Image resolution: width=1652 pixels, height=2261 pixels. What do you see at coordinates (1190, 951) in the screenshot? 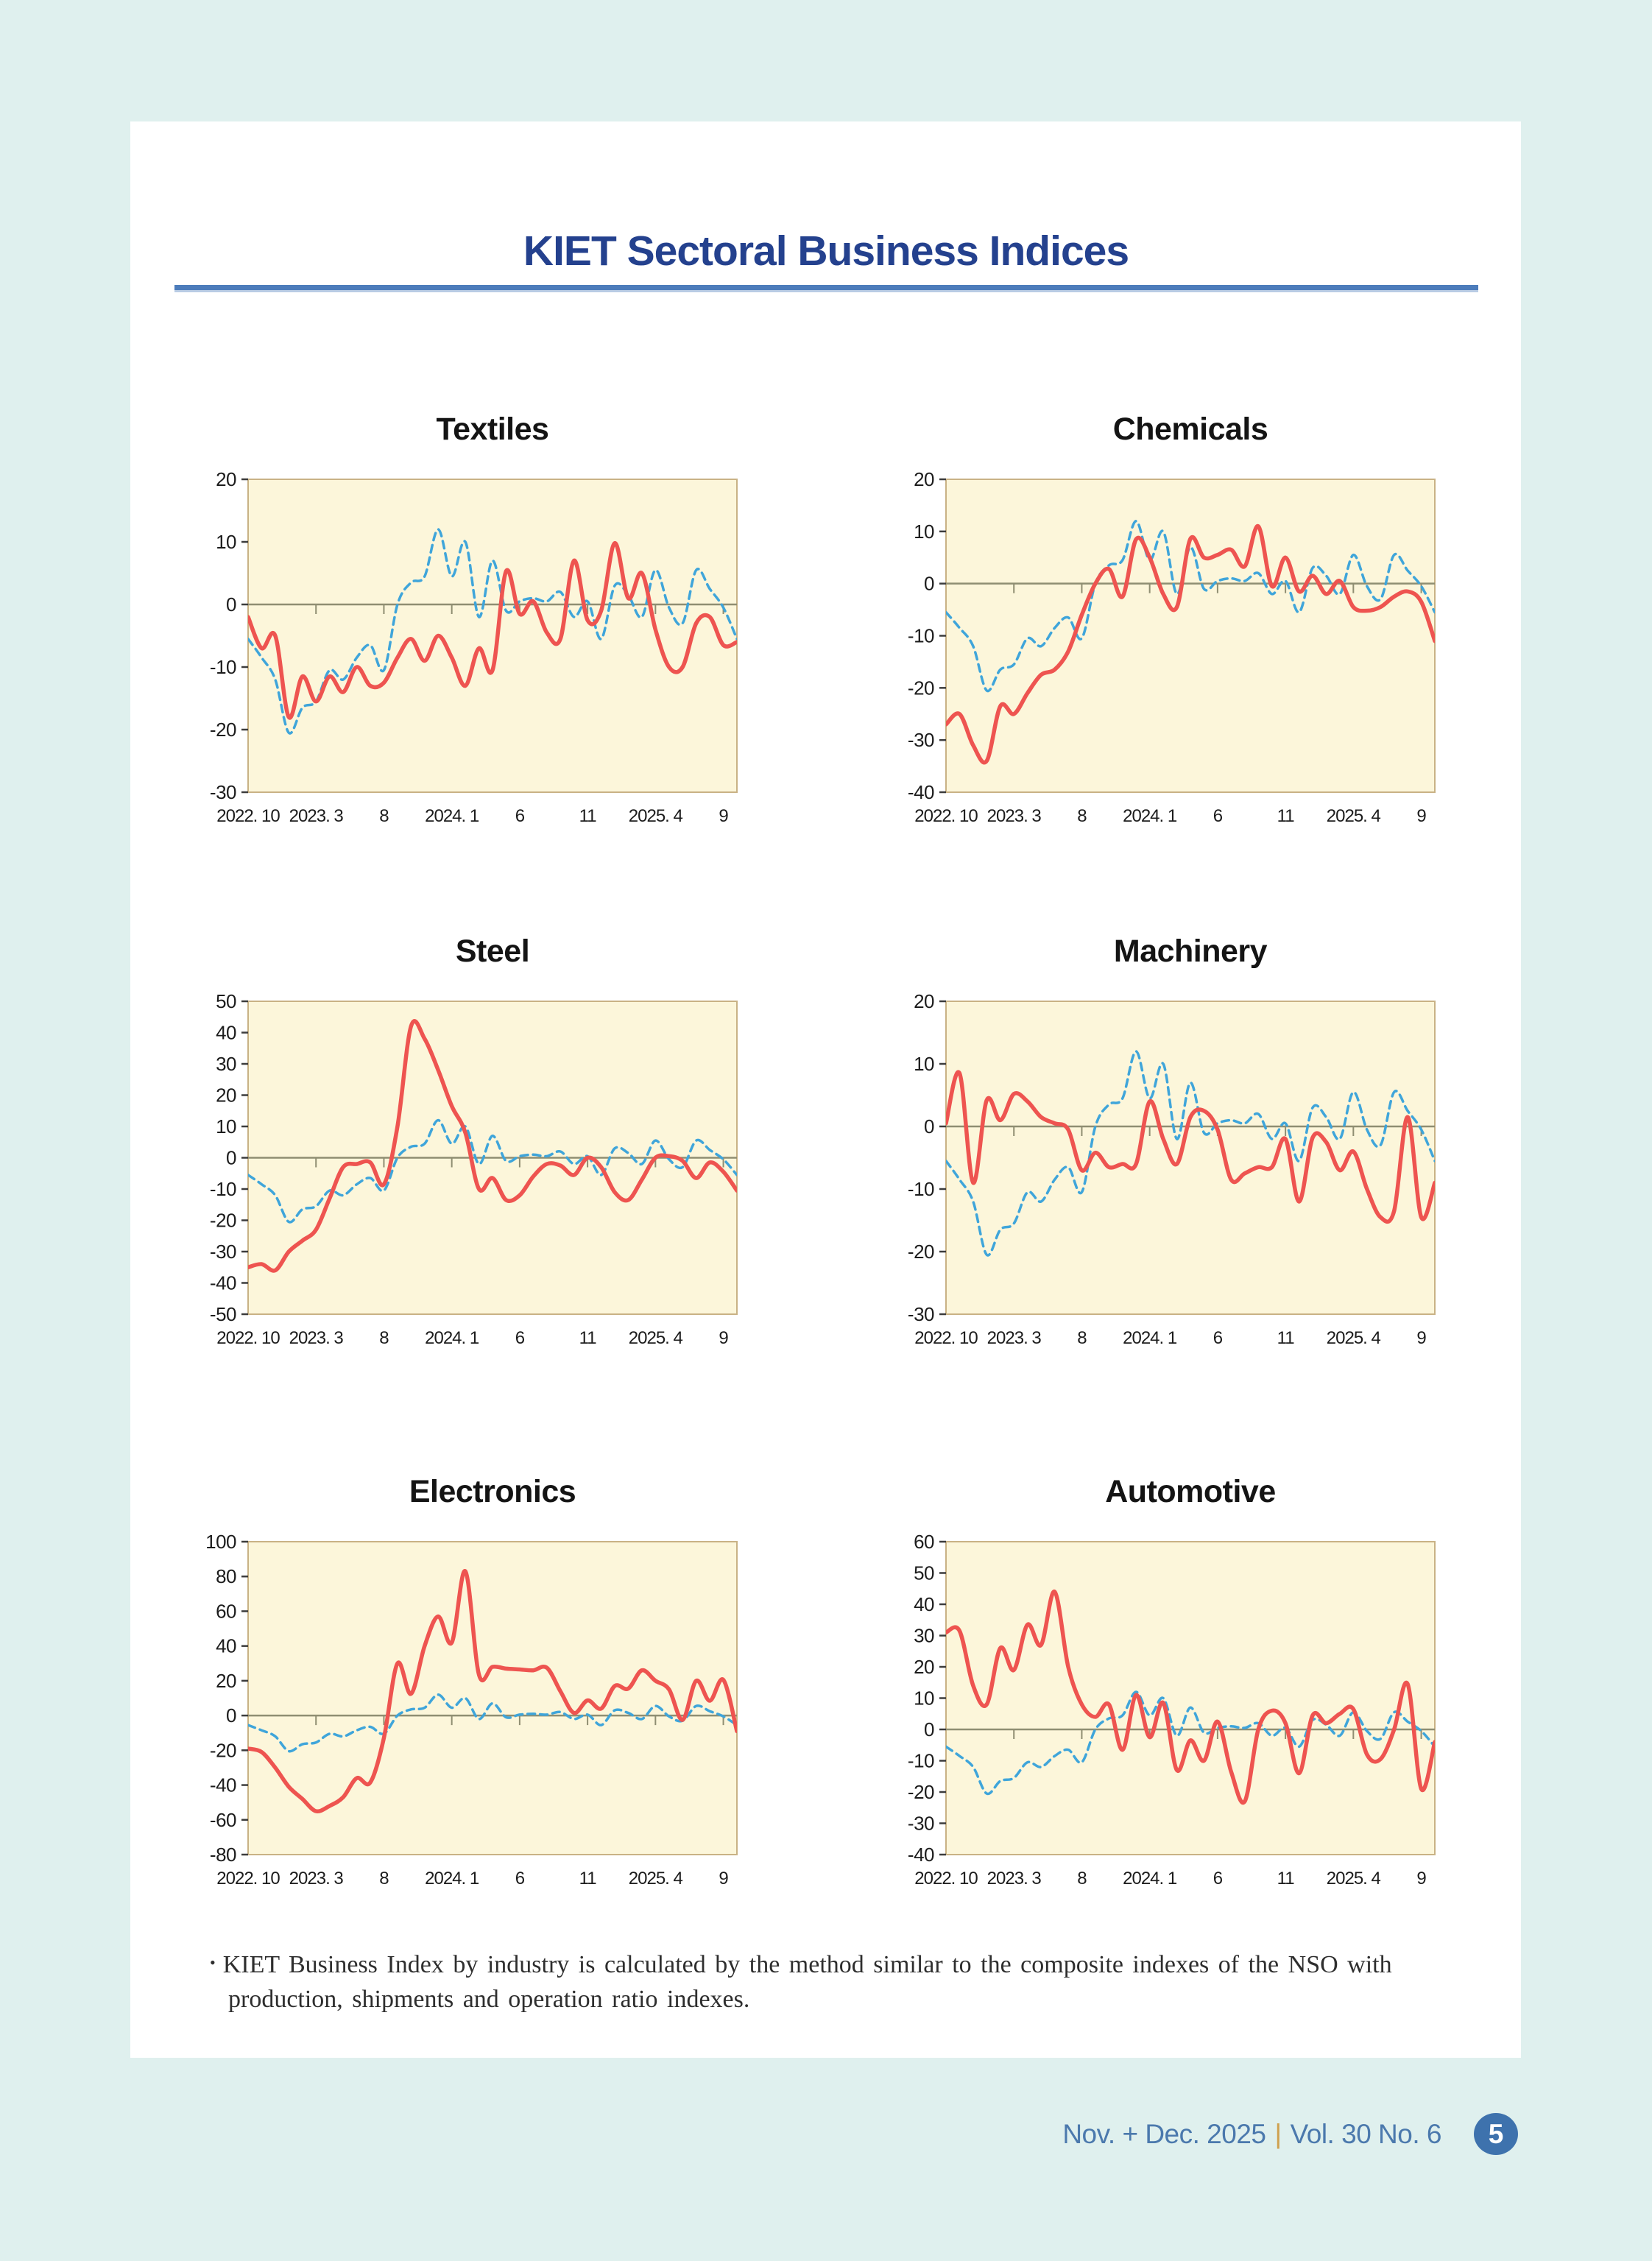
I see `chart-title: Machinery` at bounding box center [1190, 951].